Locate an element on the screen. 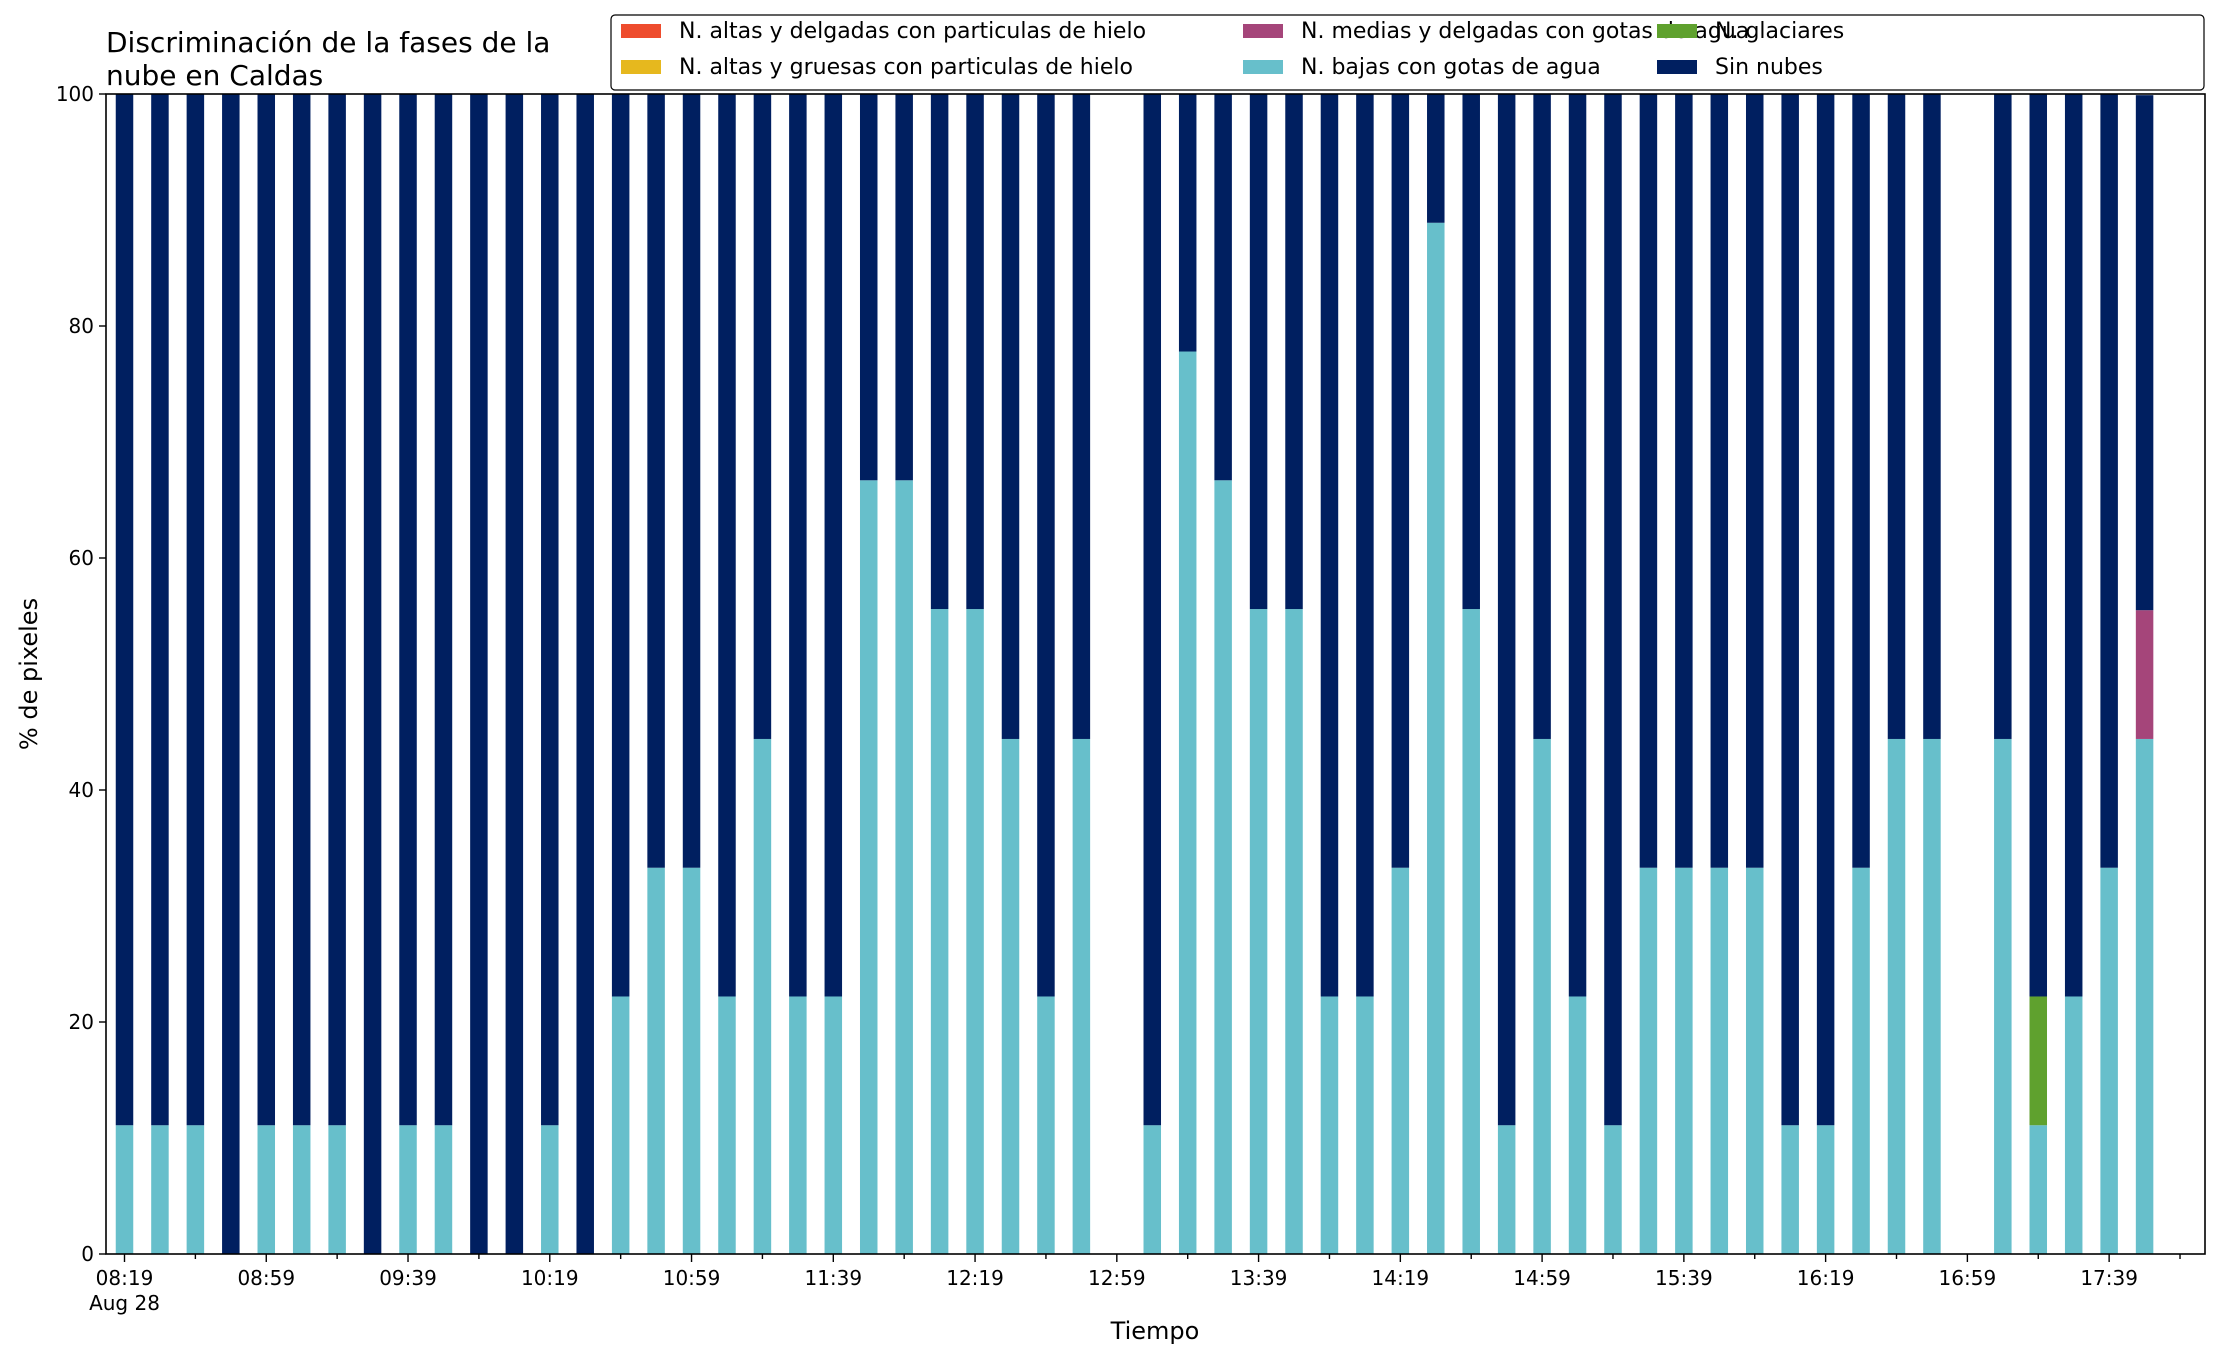 Image resolution: width=2216 pixels, height=1355 pixels. bar-segment-1549-s2 is located at coordinates (1719, 1060).